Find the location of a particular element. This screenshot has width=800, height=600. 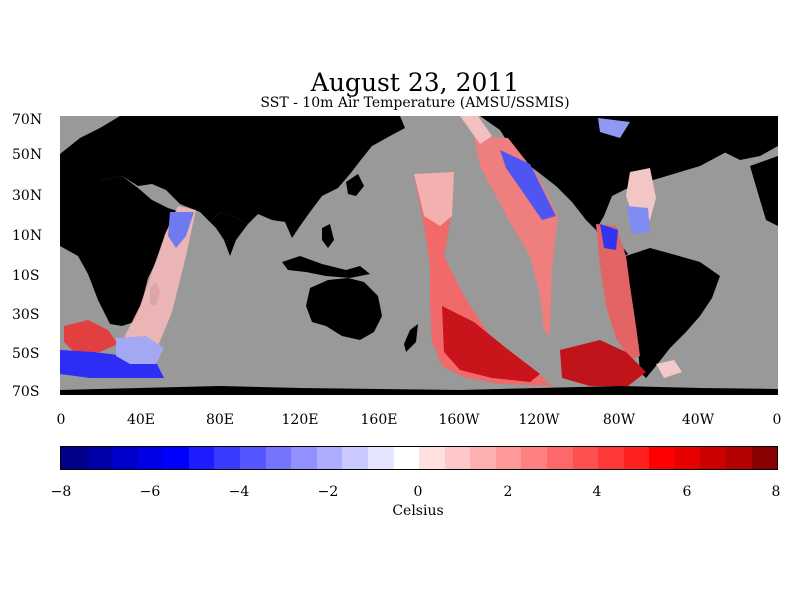

lon-label-0-right: 0 is located at coordinates (777, 420).